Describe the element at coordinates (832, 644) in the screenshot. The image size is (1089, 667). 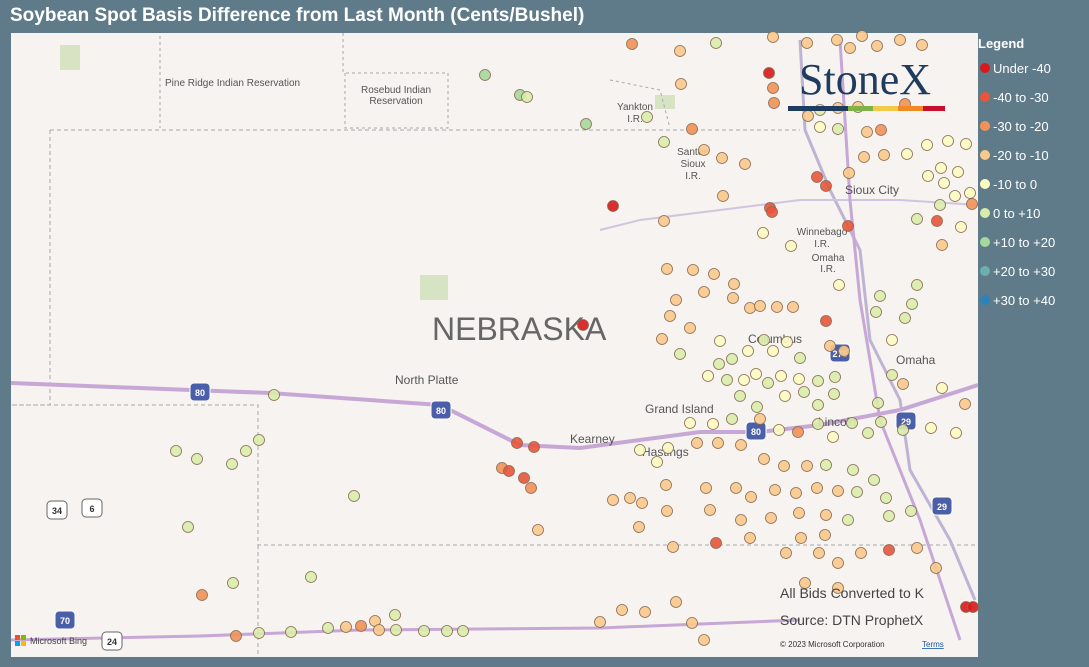
I see `copyright: © 2023 Microsoft Corporation` at that location.